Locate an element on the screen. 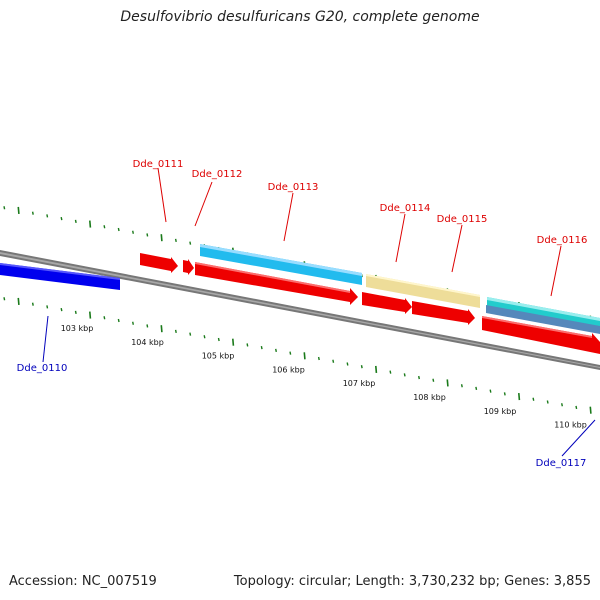 The image size is (600, 600). kbp-tick-label: 105 kbp is located at coordinates (218, 356).